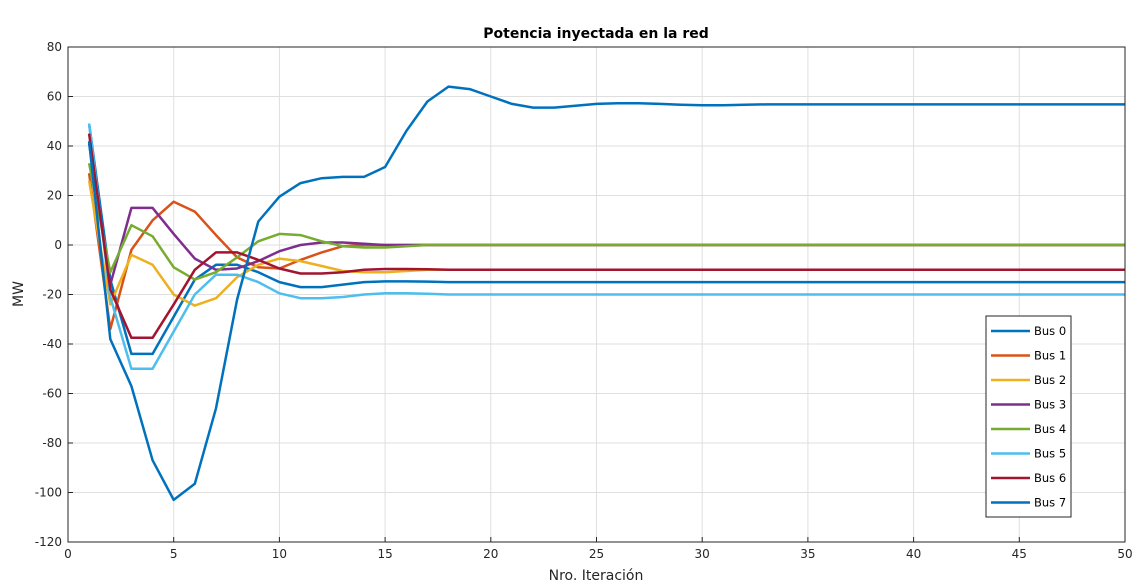  I want to click on legend-label: Bus 4, so click(1050, 429).